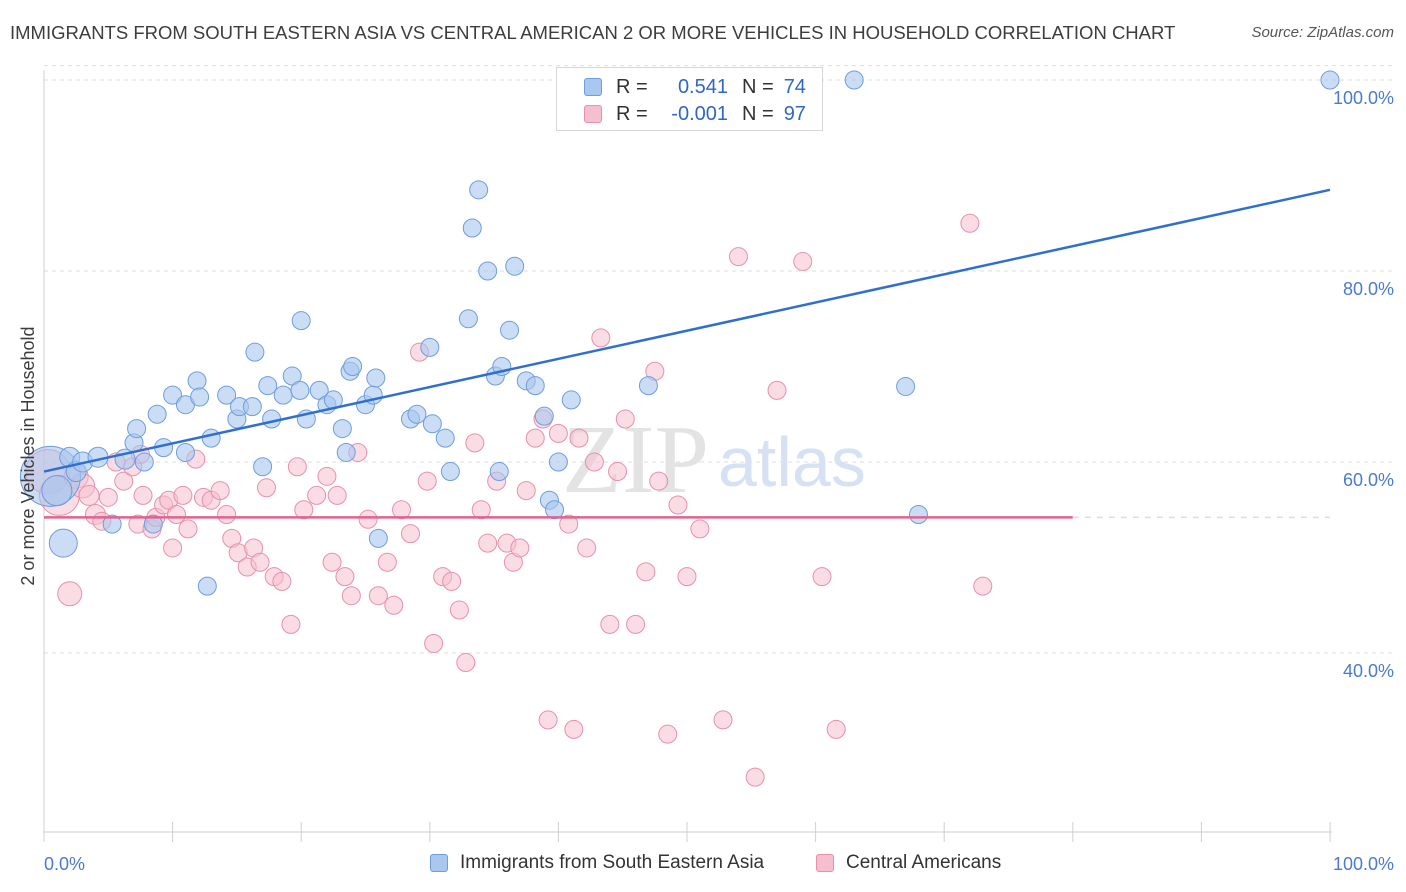  What do you see at coordinates (635, 460) in the screenshot?
I see `watermark-zip: ZIP` at bounding box center [635, 460].